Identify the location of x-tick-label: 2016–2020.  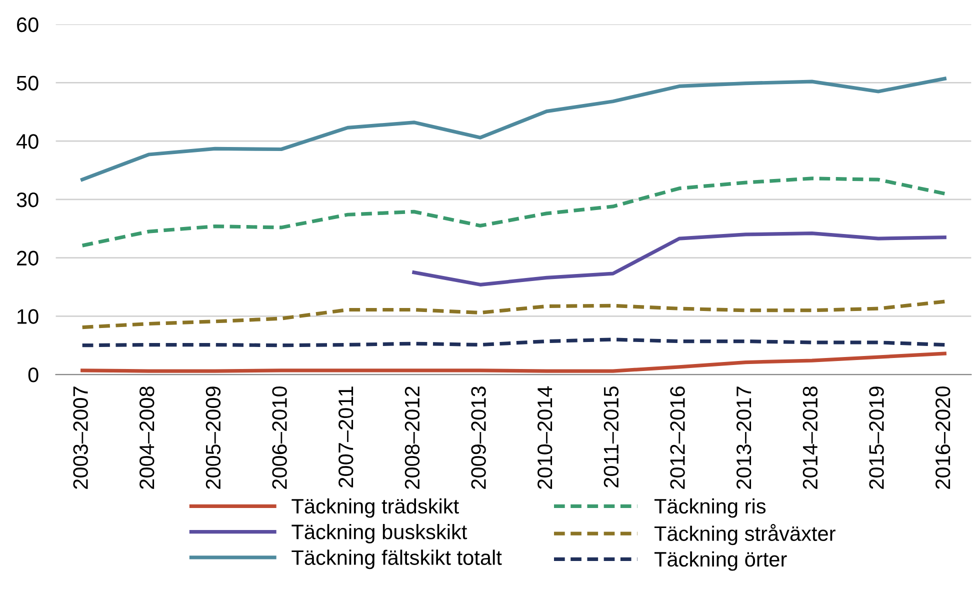
(942, 437).